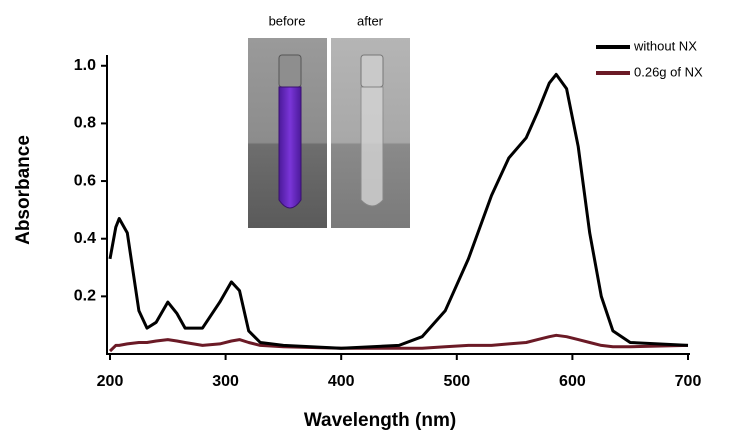 This screenshot has height=435, width=732. What do you see at coordinates (329, 133) in the screenshot?
I see `inset-photo` at bounding box center [329, 133].